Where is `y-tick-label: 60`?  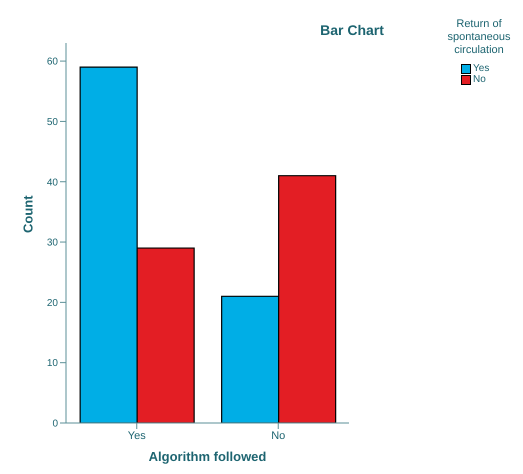 y-tick-label: 60 is located at coordinates (52, 62).